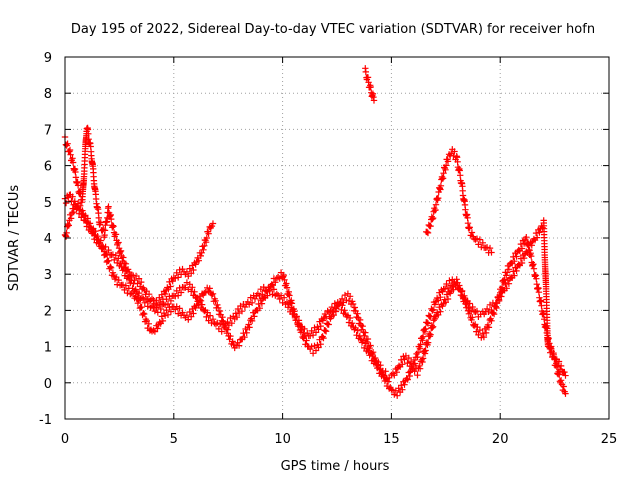 This screenshot has width=640, height=480. Describe the element at coordinates (48, 167) in the screenshot. I see `y-tick-label: 6` at that location.